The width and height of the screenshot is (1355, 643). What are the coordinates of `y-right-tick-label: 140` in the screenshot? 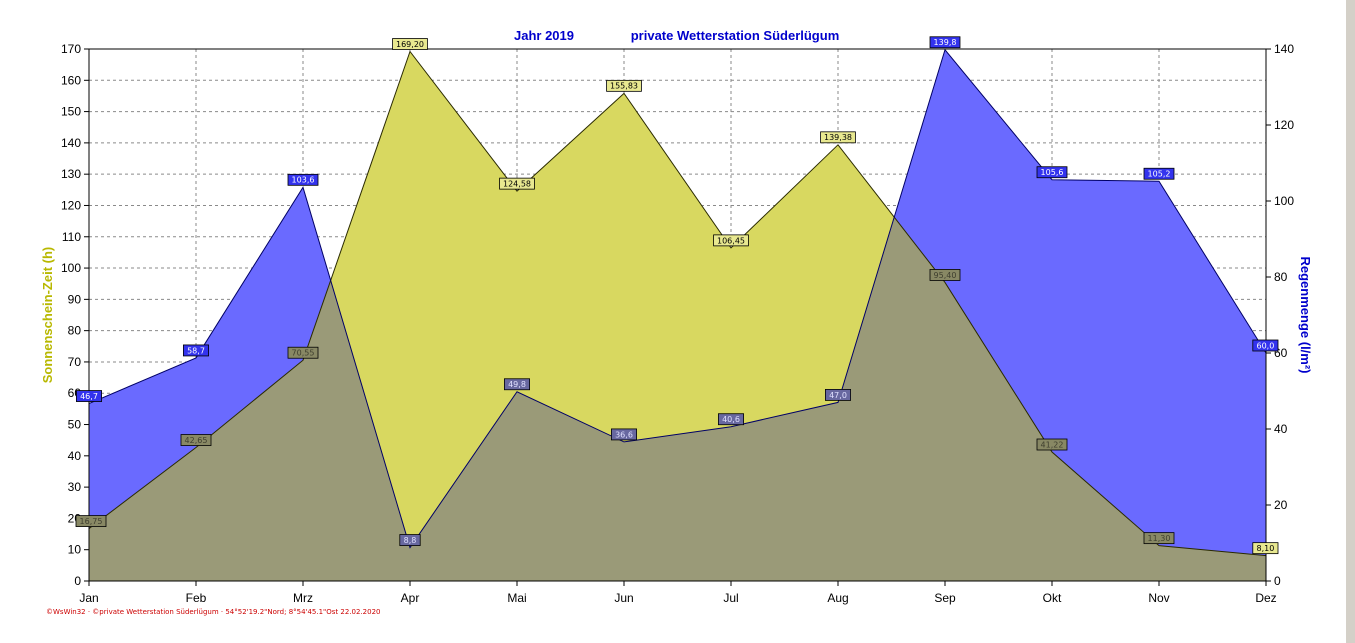 It's located at (1284, 49).